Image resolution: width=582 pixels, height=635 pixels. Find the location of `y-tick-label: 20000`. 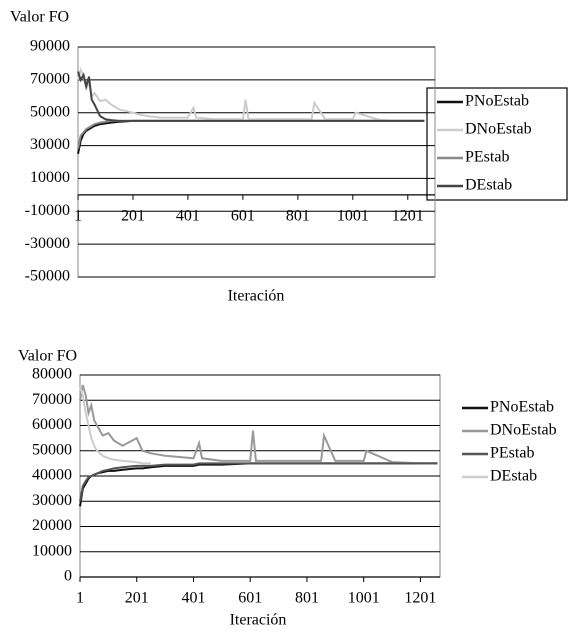

y-tick-label: 20000 is located at coordinates (52, 525).